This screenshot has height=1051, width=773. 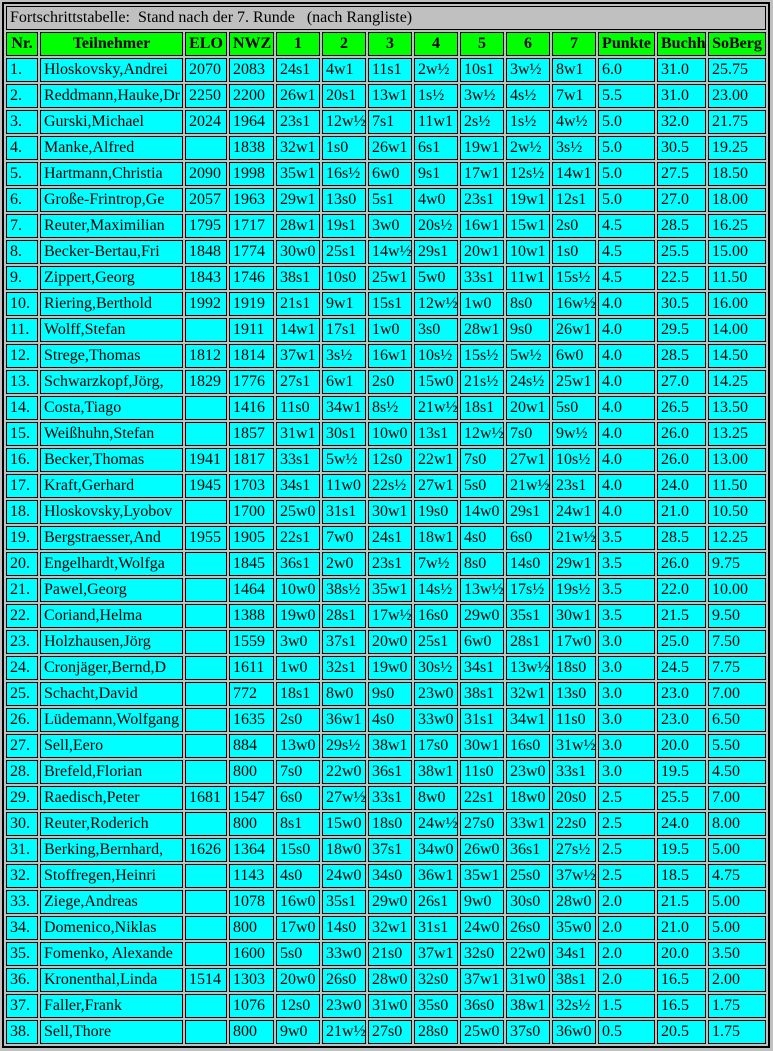 What do you see at coordinates (737, 330) in the screenshot?
I see `sonneborn-berger-cell: 14.00` at bounding box center [737, 330].